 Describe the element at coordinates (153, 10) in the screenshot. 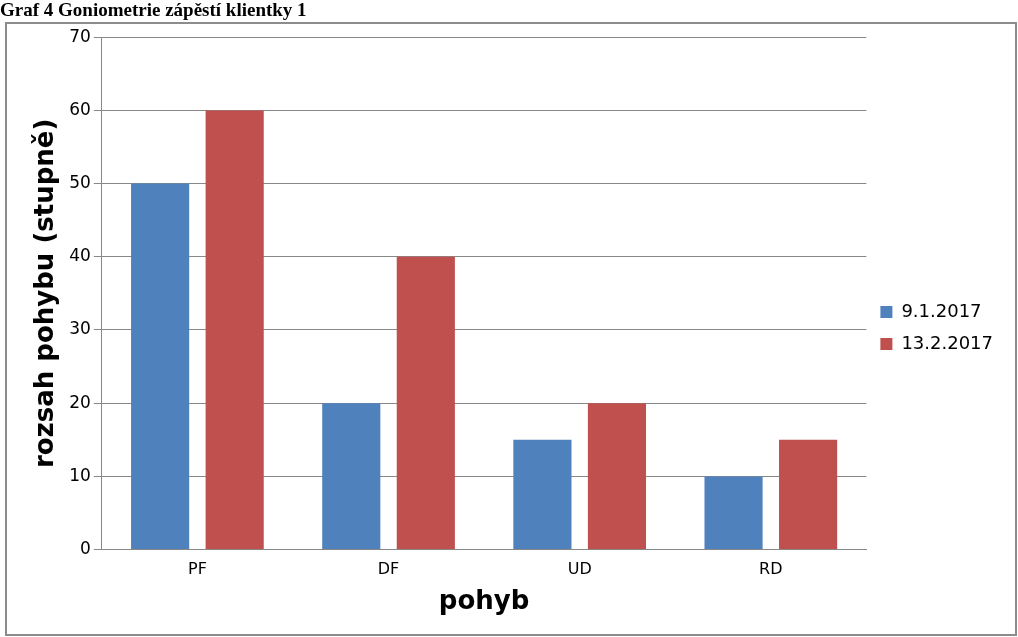

I see `chart-title: Graf 4 Goniometrie zápěstí klientky 1` at that location.